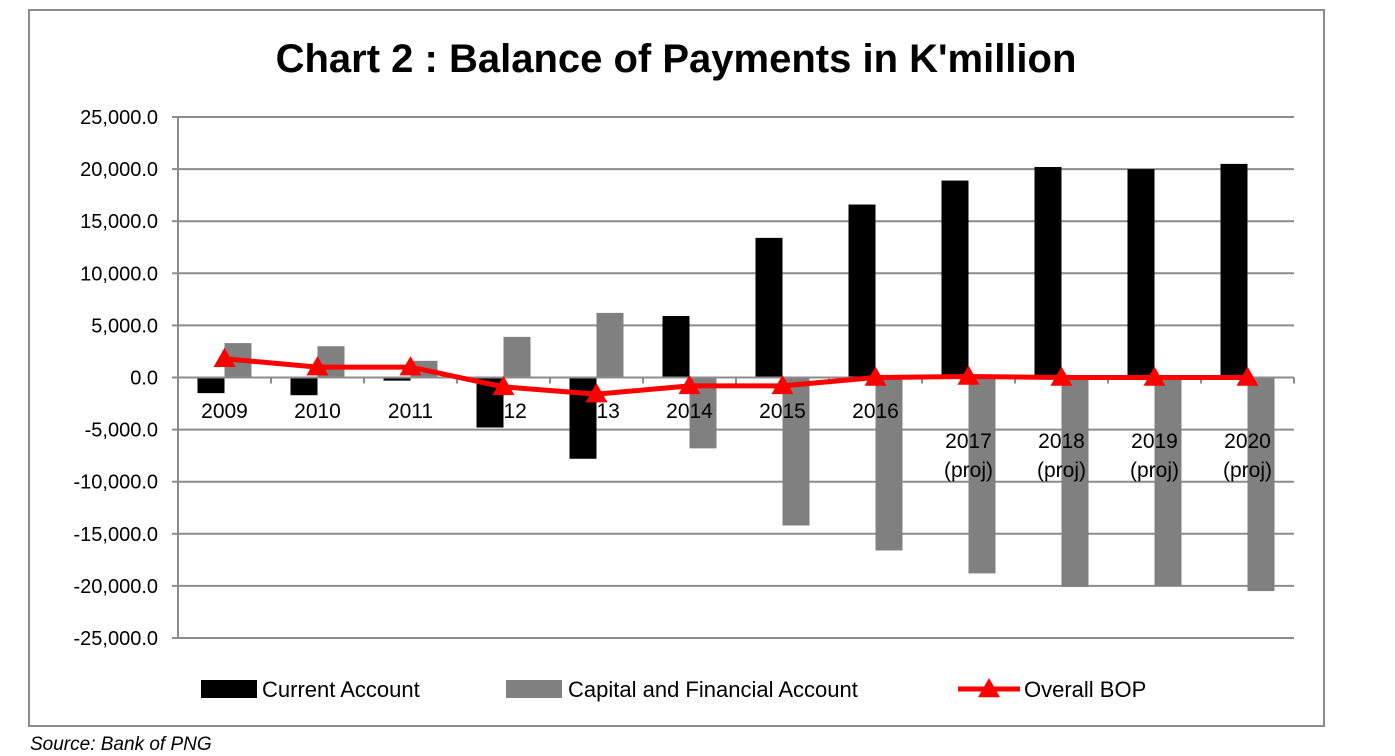 The image size is (1395, 756). What do you see at coordinates (119, 274) in the screenshot?
I see `y-tick-label: 10,000.0` at bounding box center [119, 274].